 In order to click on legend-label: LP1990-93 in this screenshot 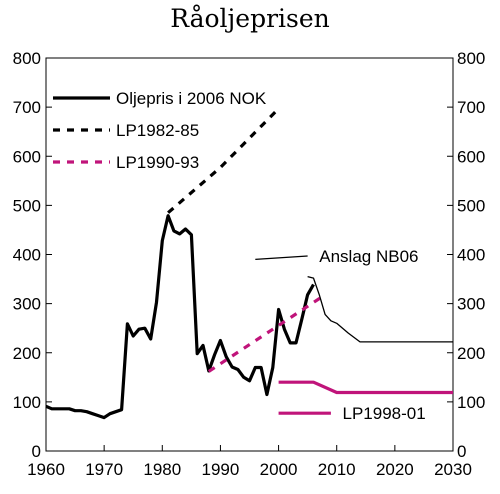, I will do `click(157, 162)`.